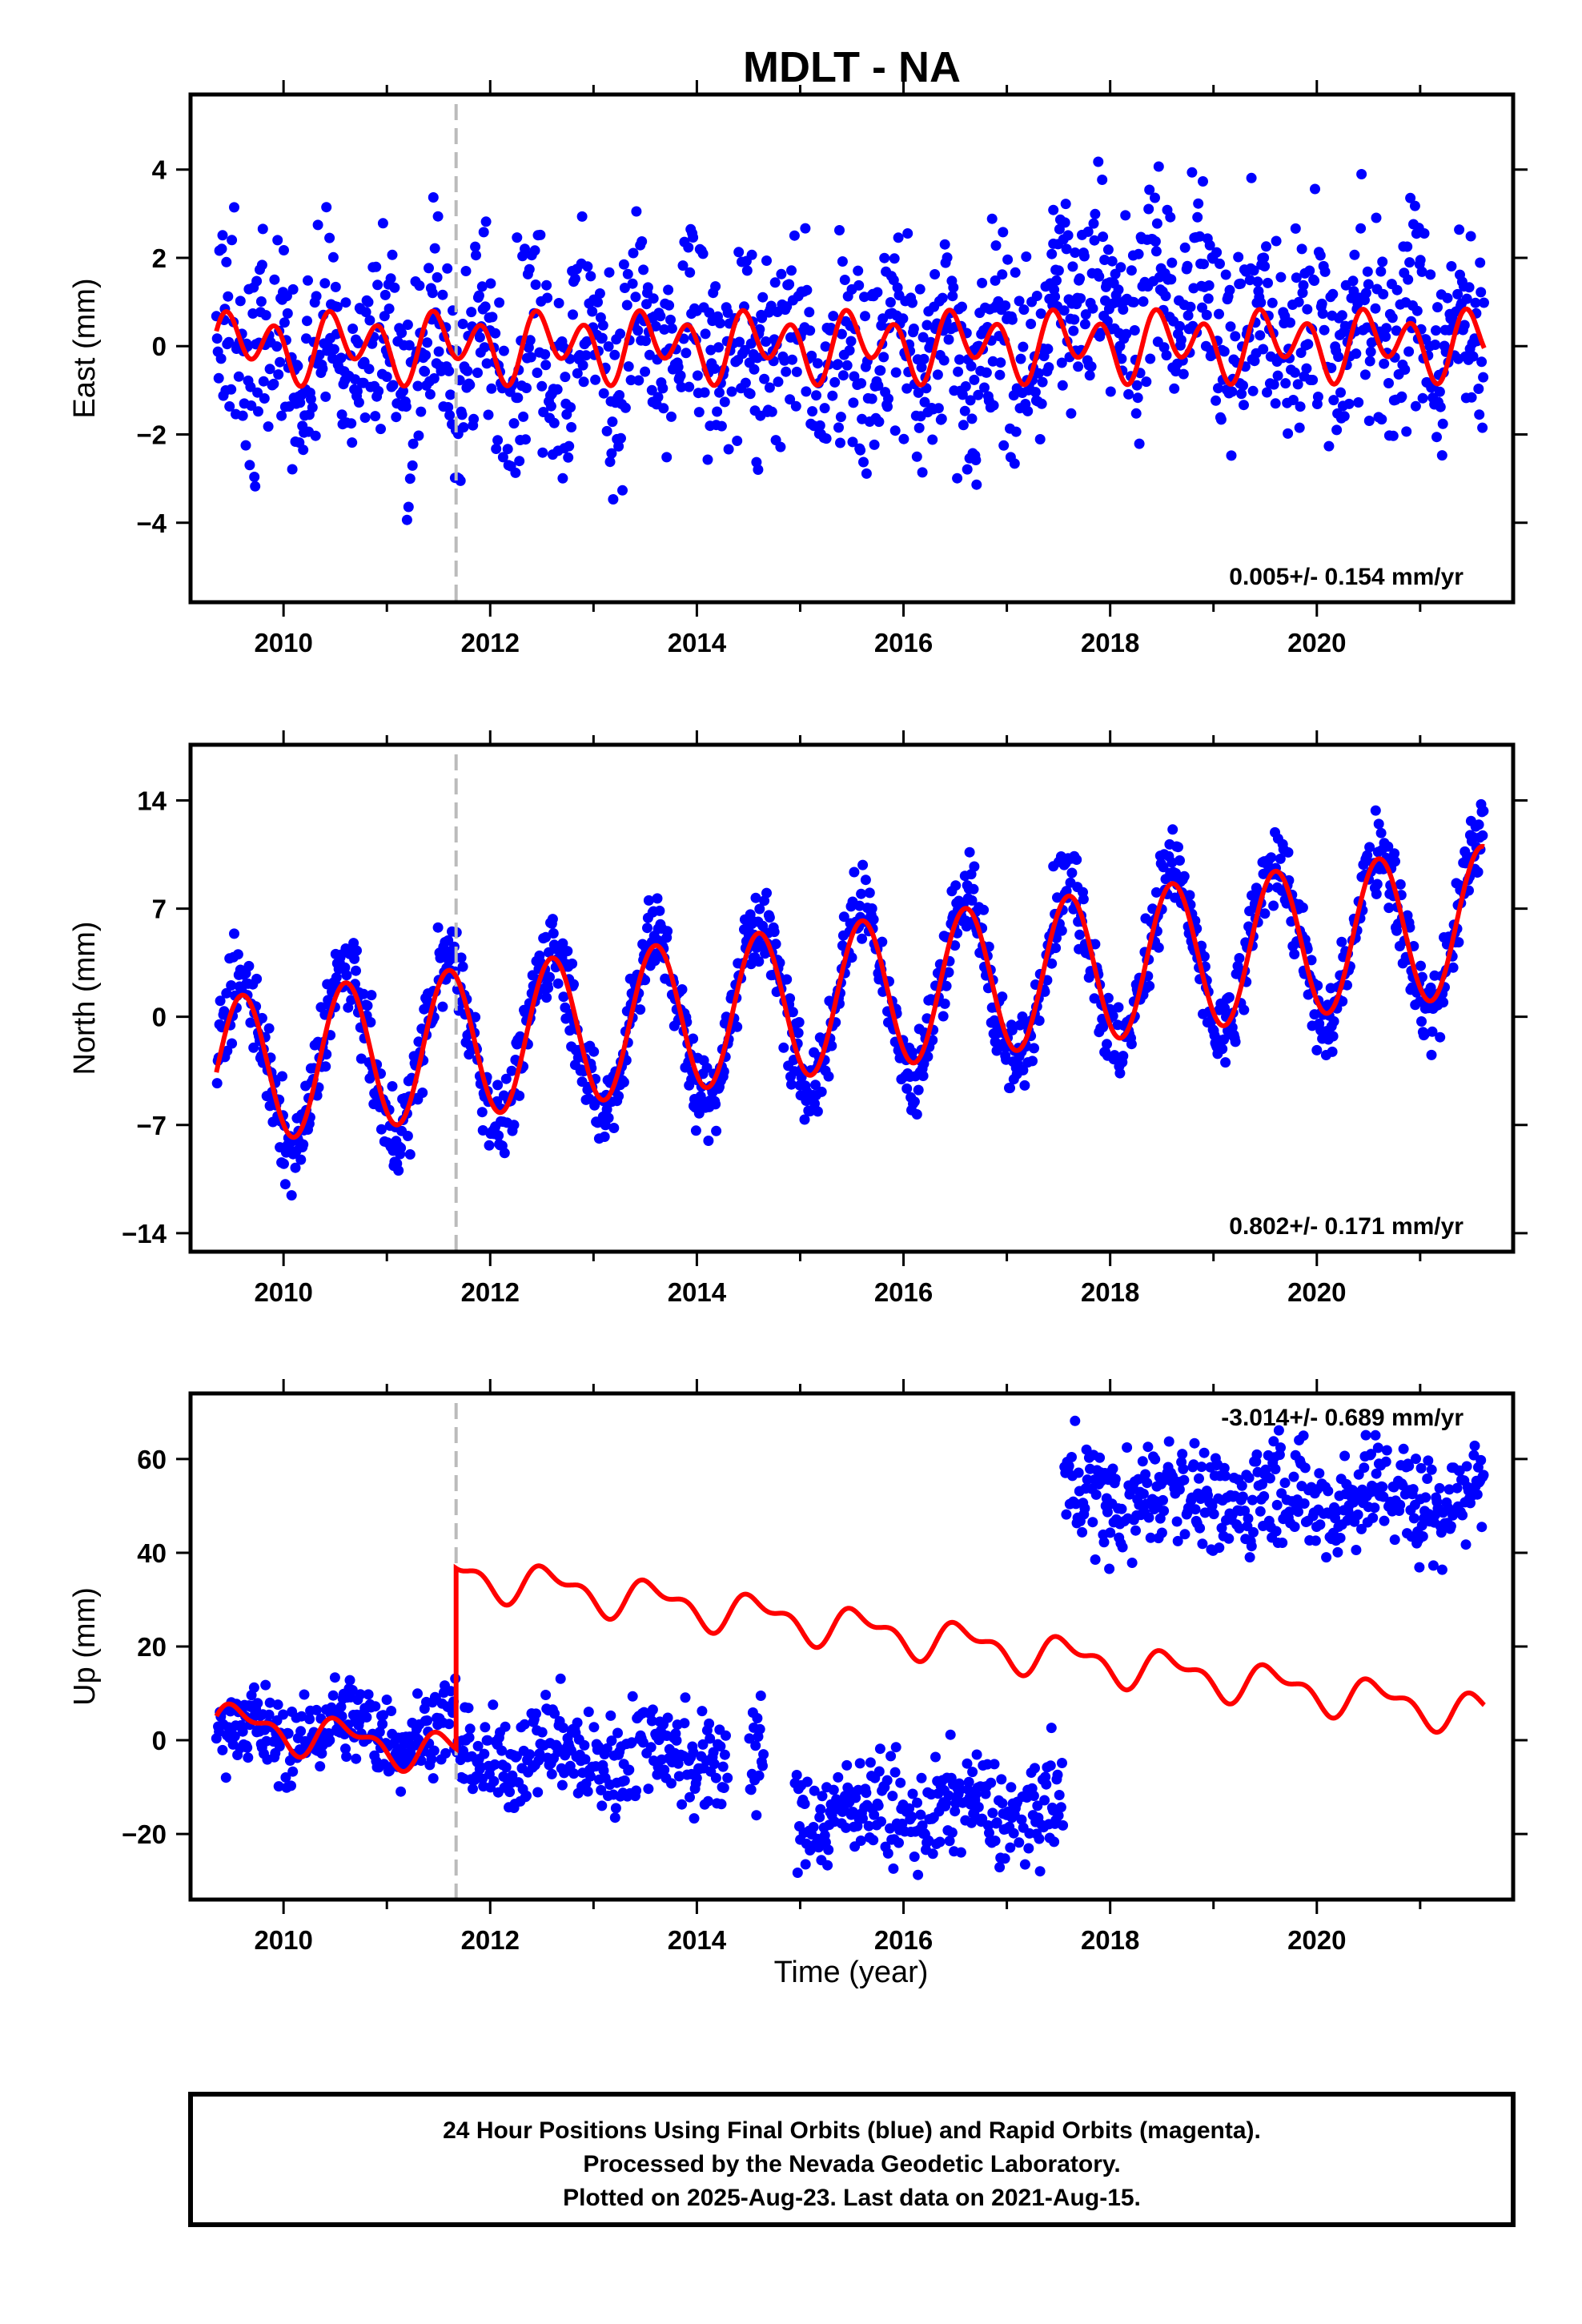  Describe the element at coordinates (159, 1740) in the screenshot. I see `y-tick-label: 0` at that location.